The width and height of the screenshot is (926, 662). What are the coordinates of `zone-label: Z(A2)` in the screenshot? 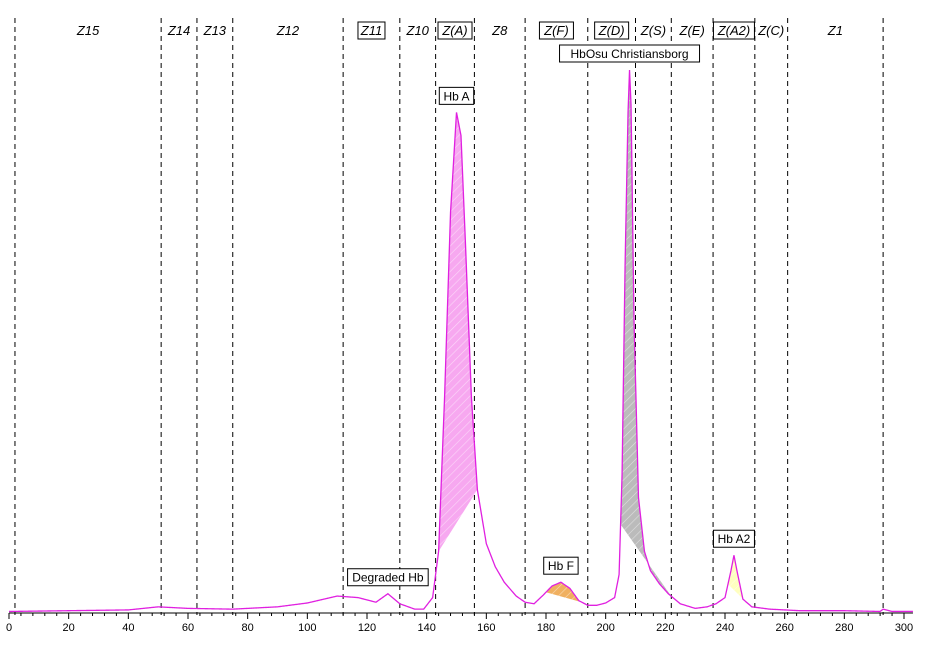 It's located at (734, 30).